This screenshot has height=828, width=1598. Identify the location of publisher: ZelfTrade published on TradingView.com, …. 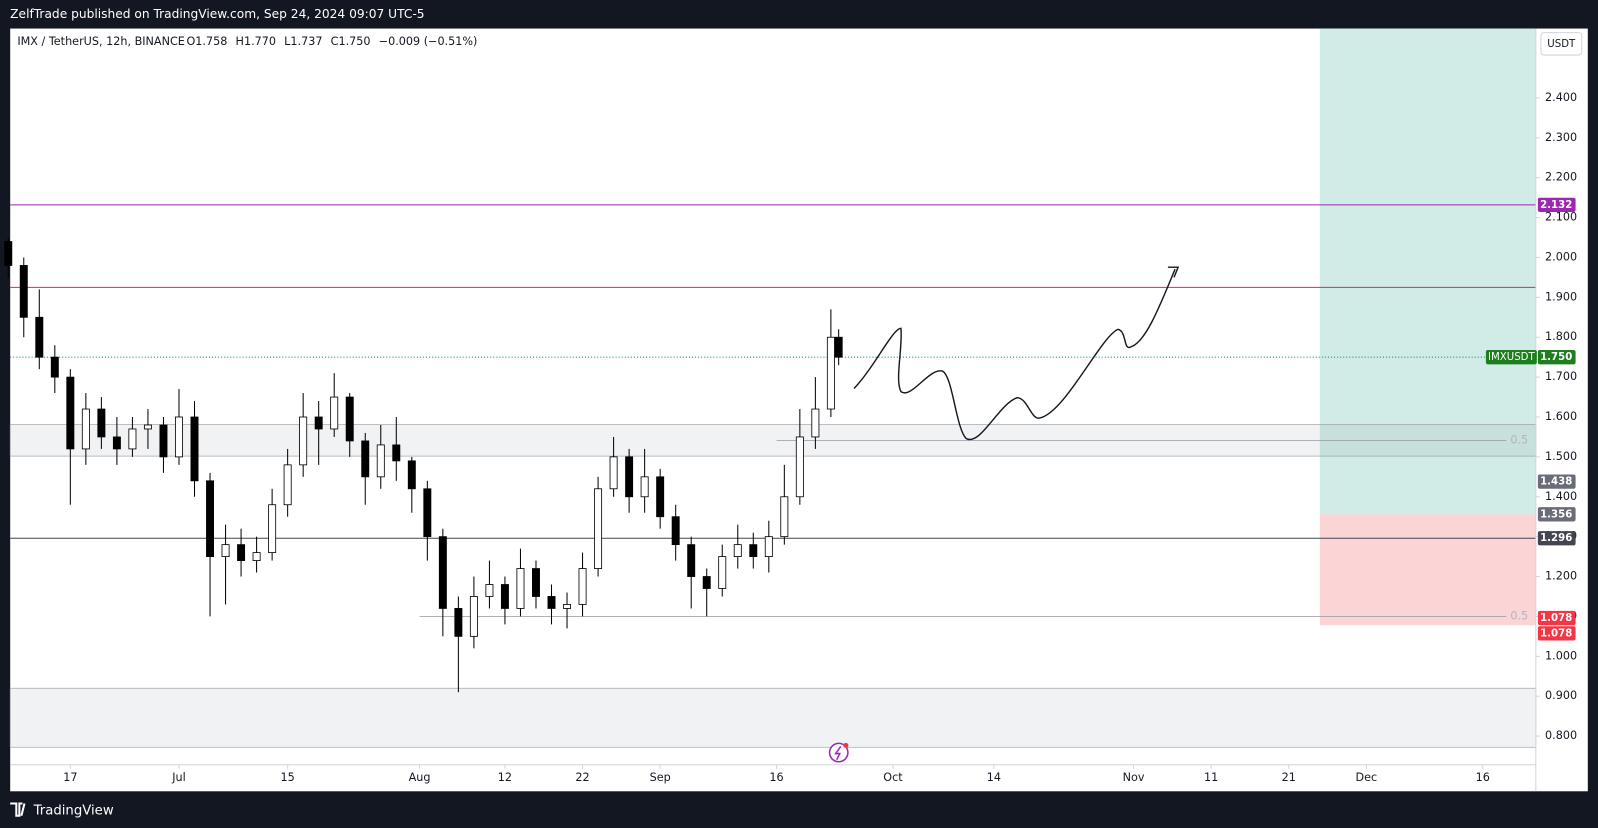
(217, 14).